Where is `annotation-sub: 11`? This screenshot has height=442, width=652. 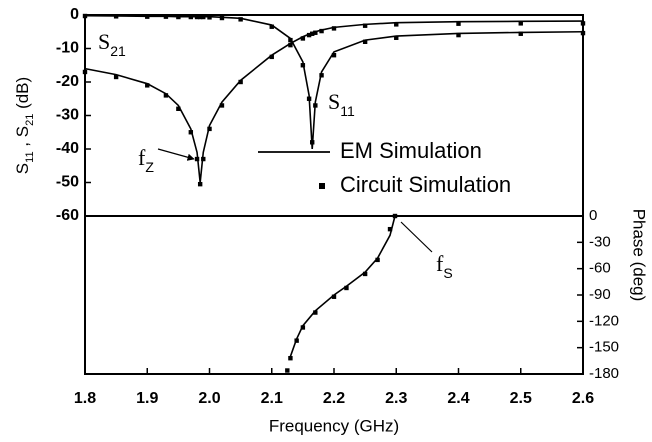 annotation-sub: 11 is located at coordinates (347, 111).